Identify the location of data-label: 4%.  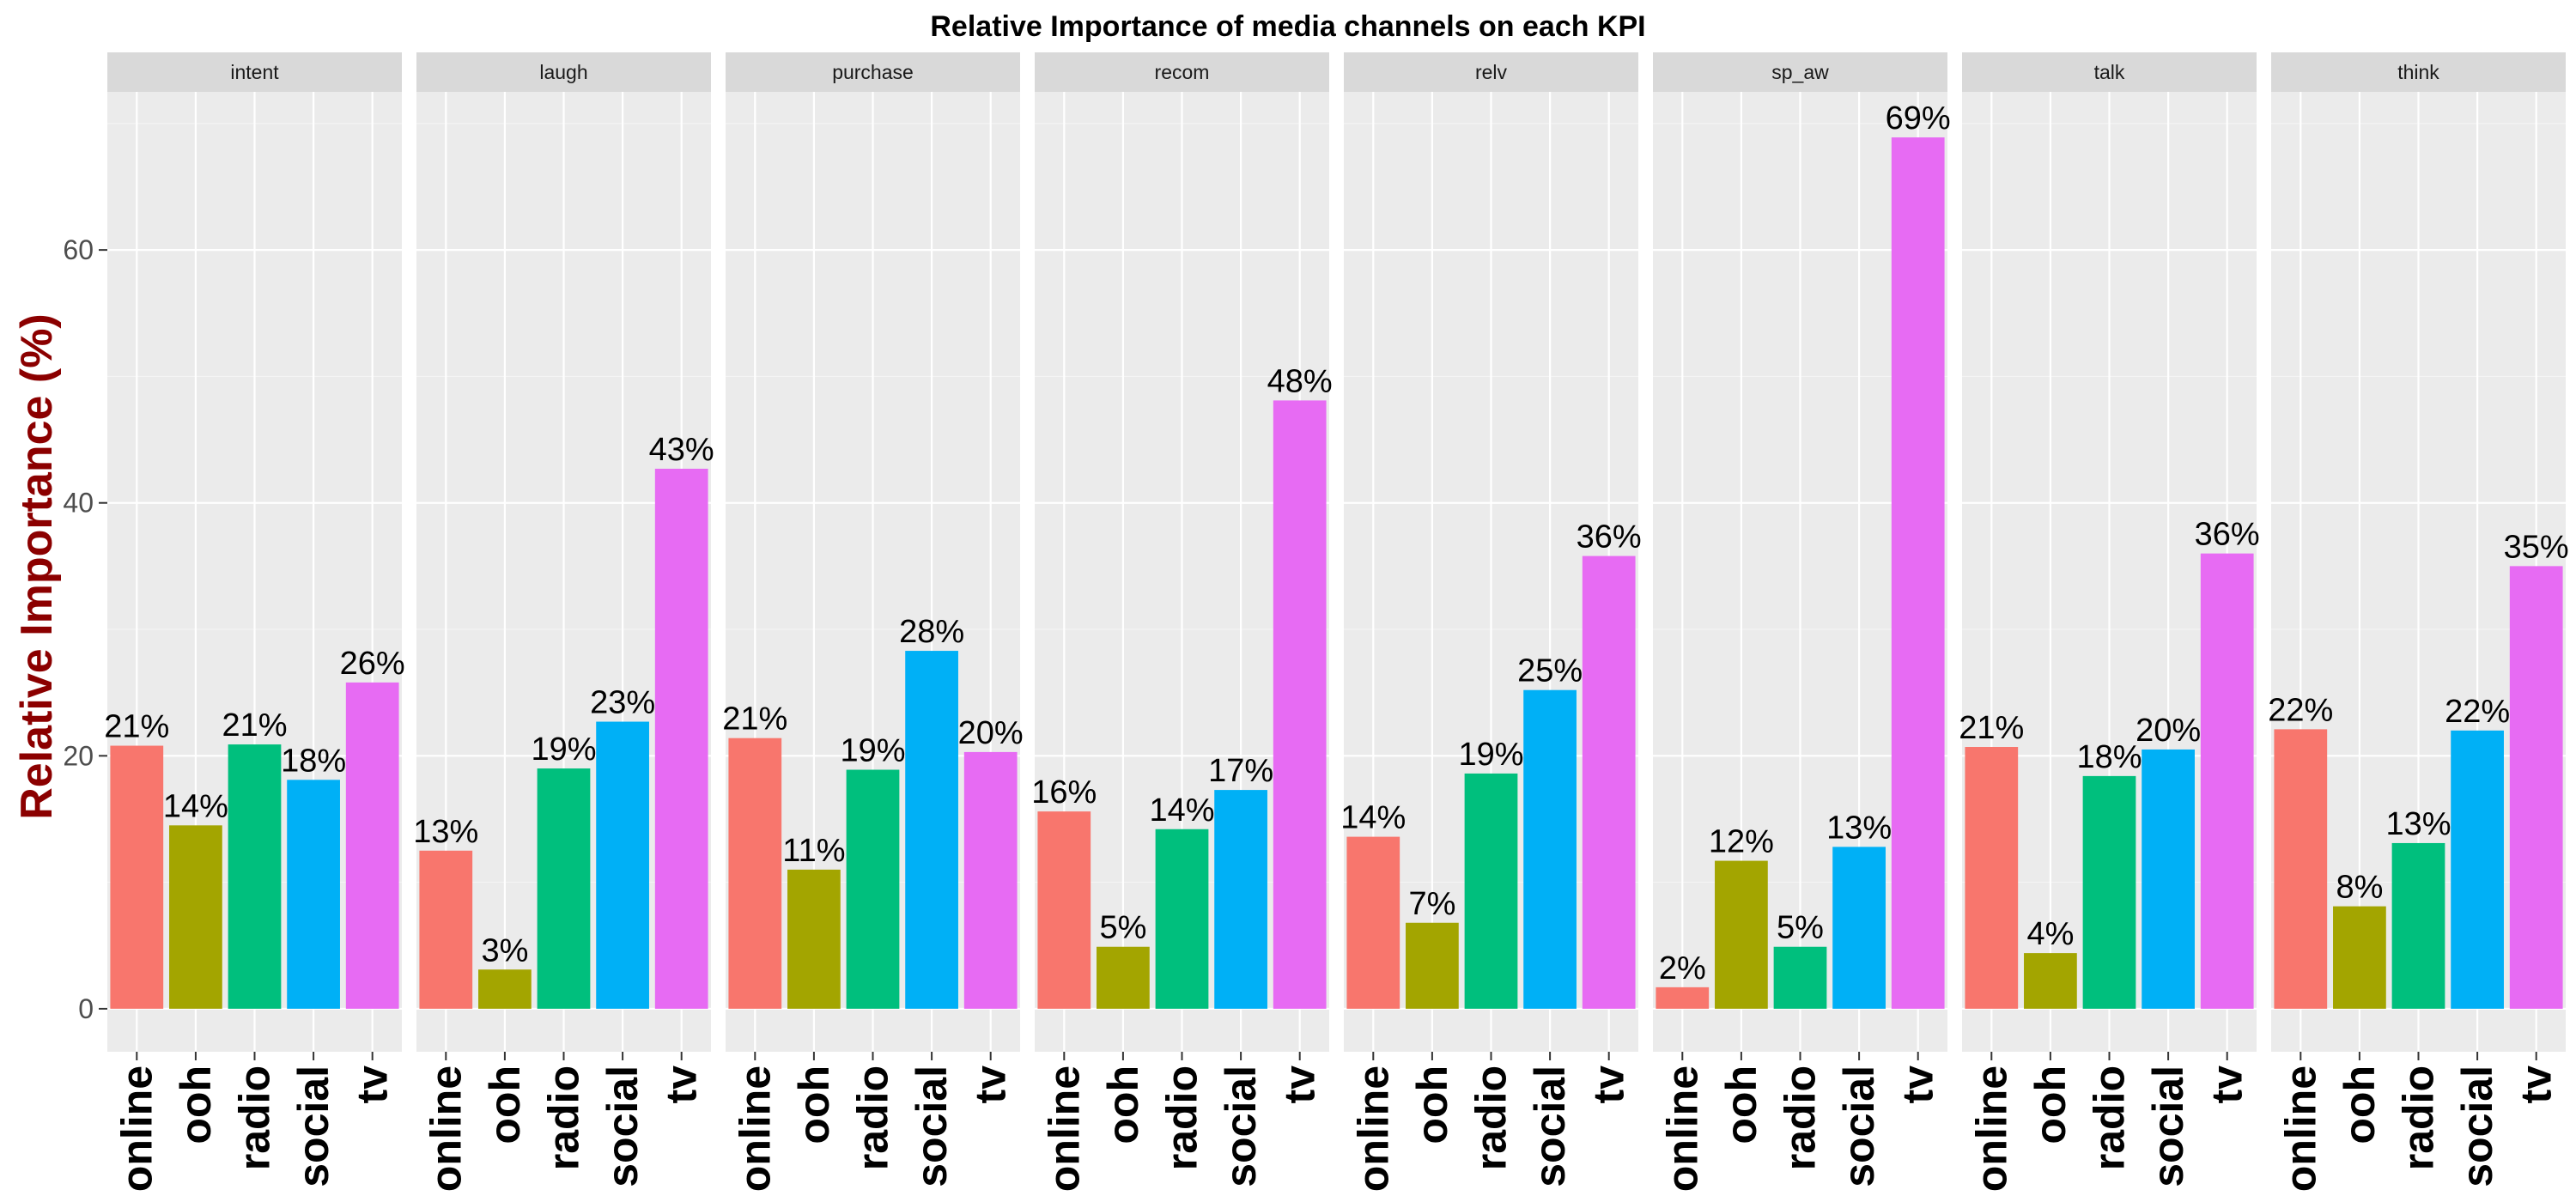
(2050, 934).